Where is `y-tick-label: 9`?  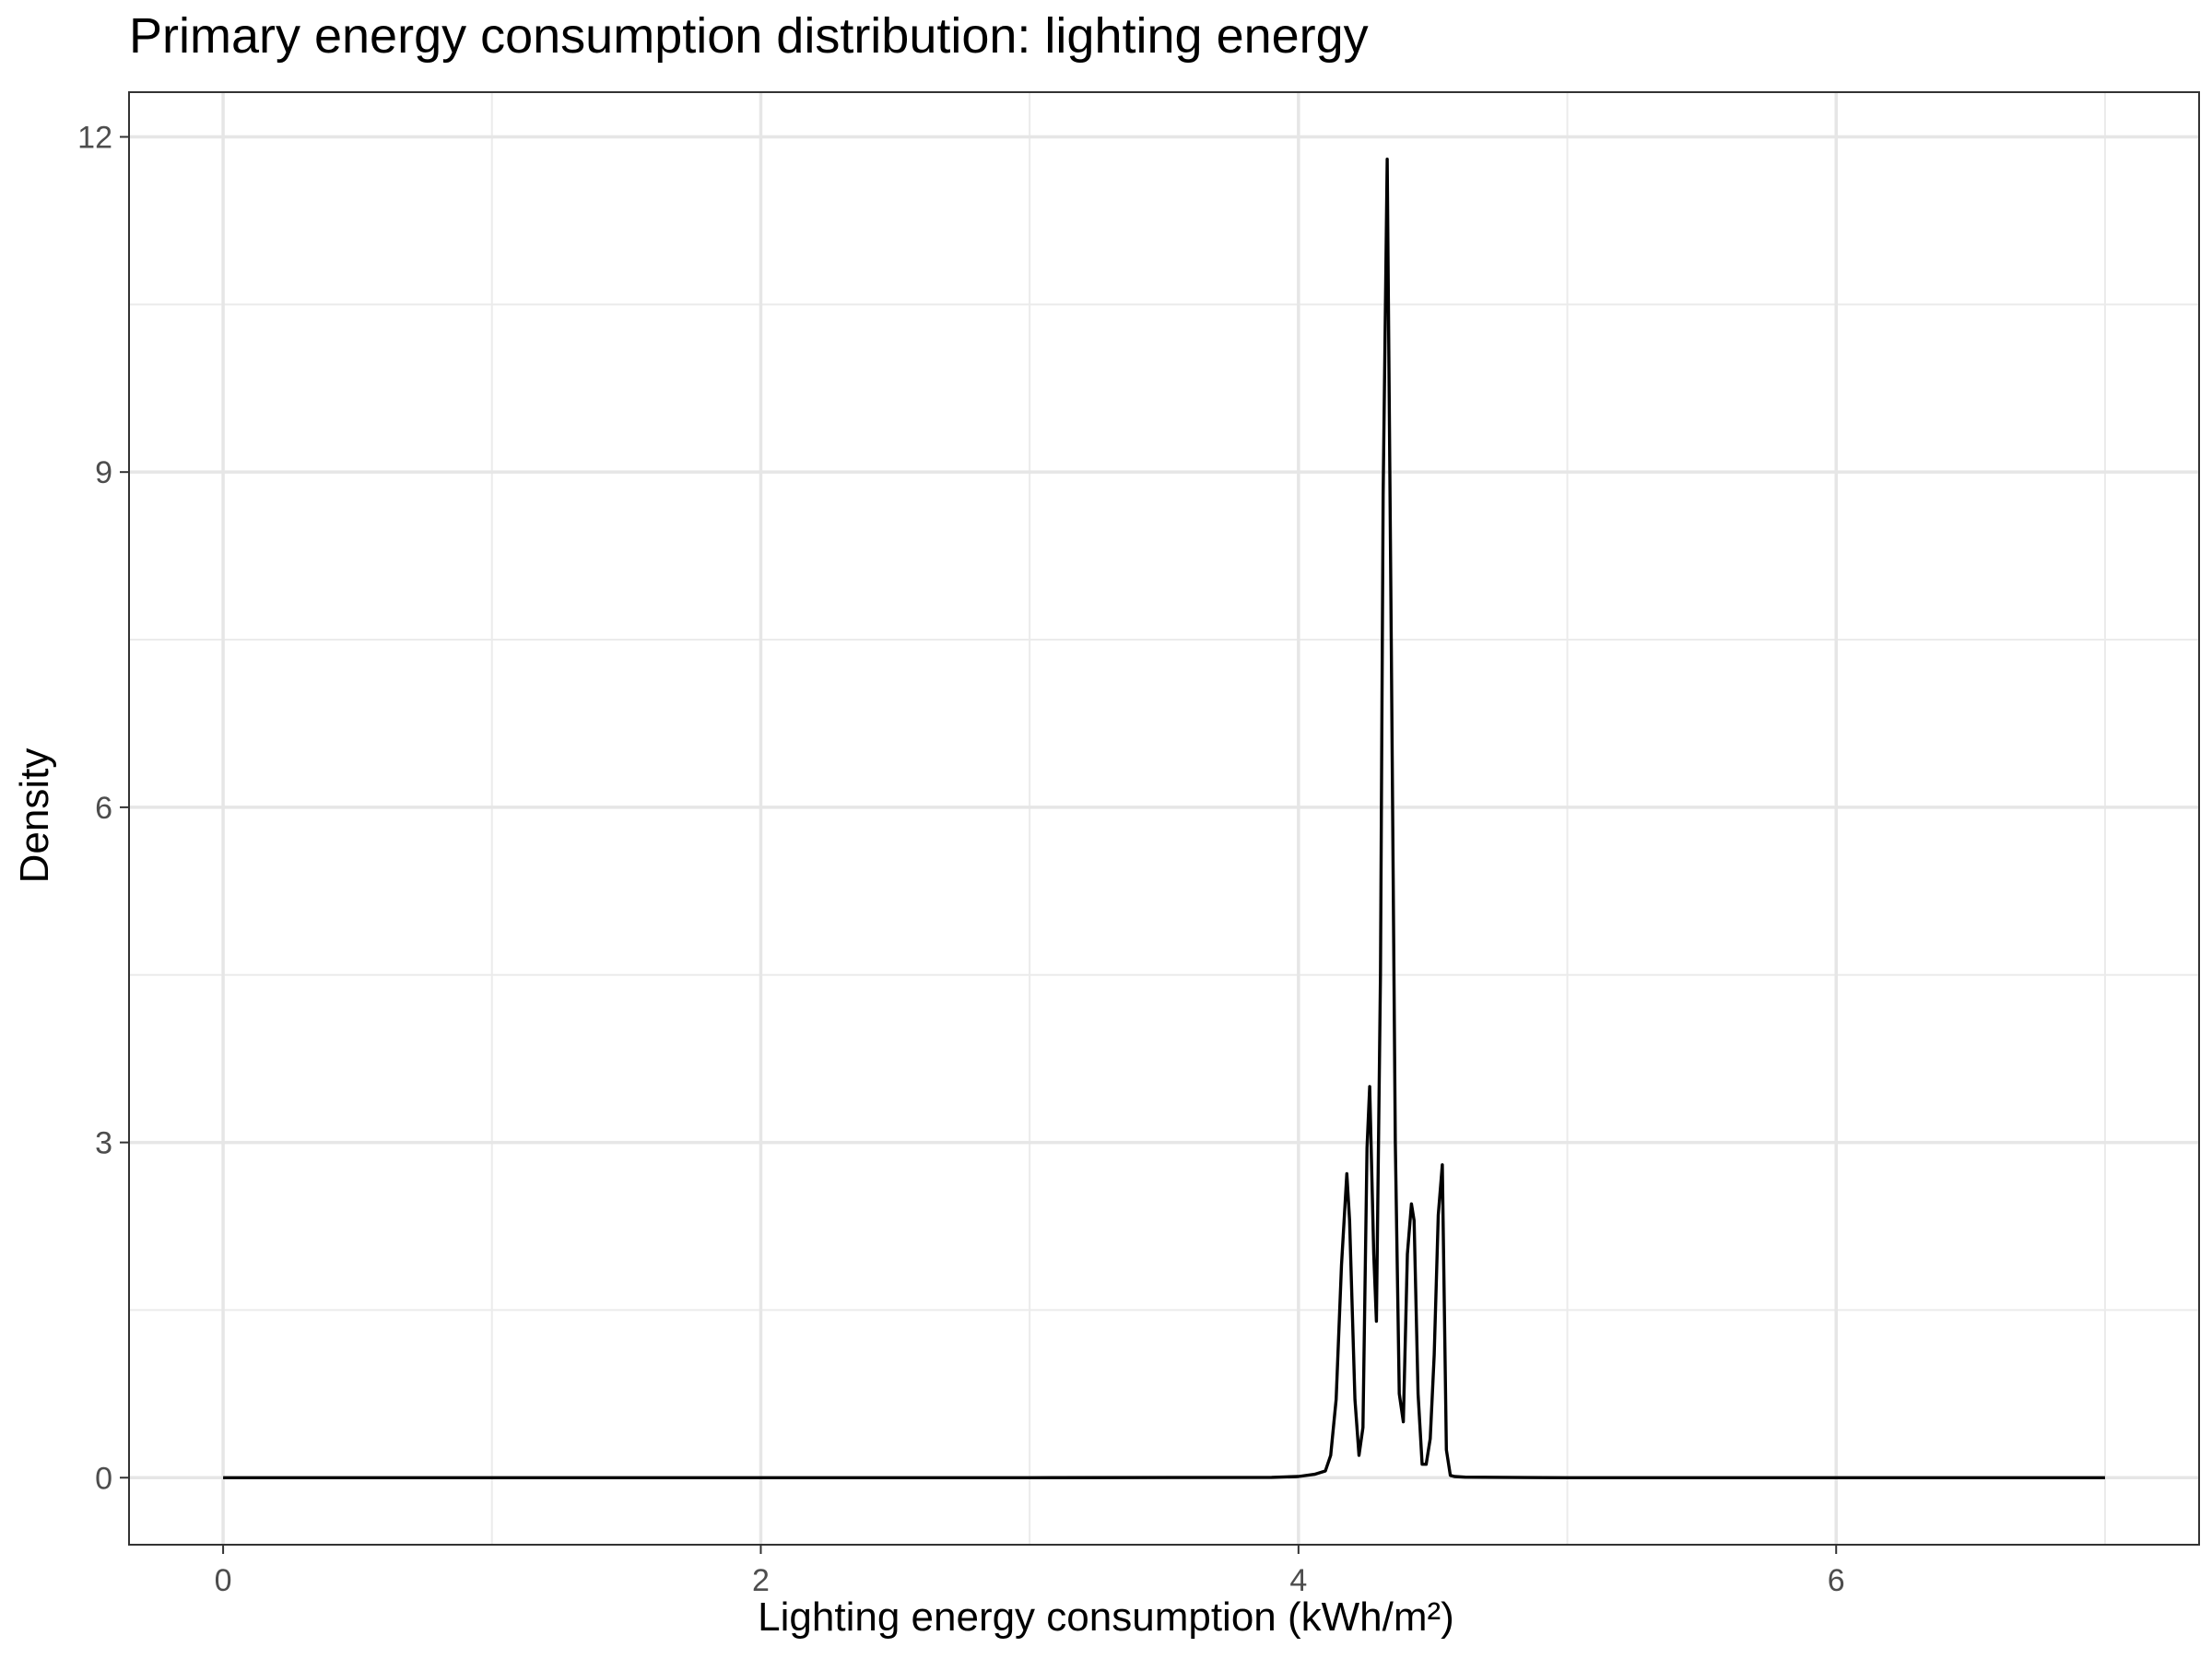 y-tick-label: 9 is located at coordinates (103, 472).